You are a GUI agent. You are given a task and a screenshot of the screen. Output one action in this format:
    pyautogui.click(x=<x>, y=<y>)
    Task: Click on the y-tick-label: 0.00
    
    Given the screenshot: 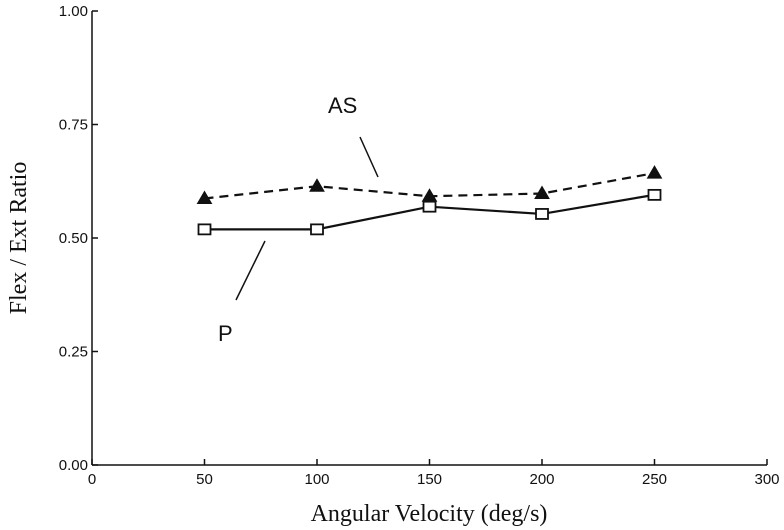 What is the action you would take?
    pyautogui.click(x=73, y=465)
    